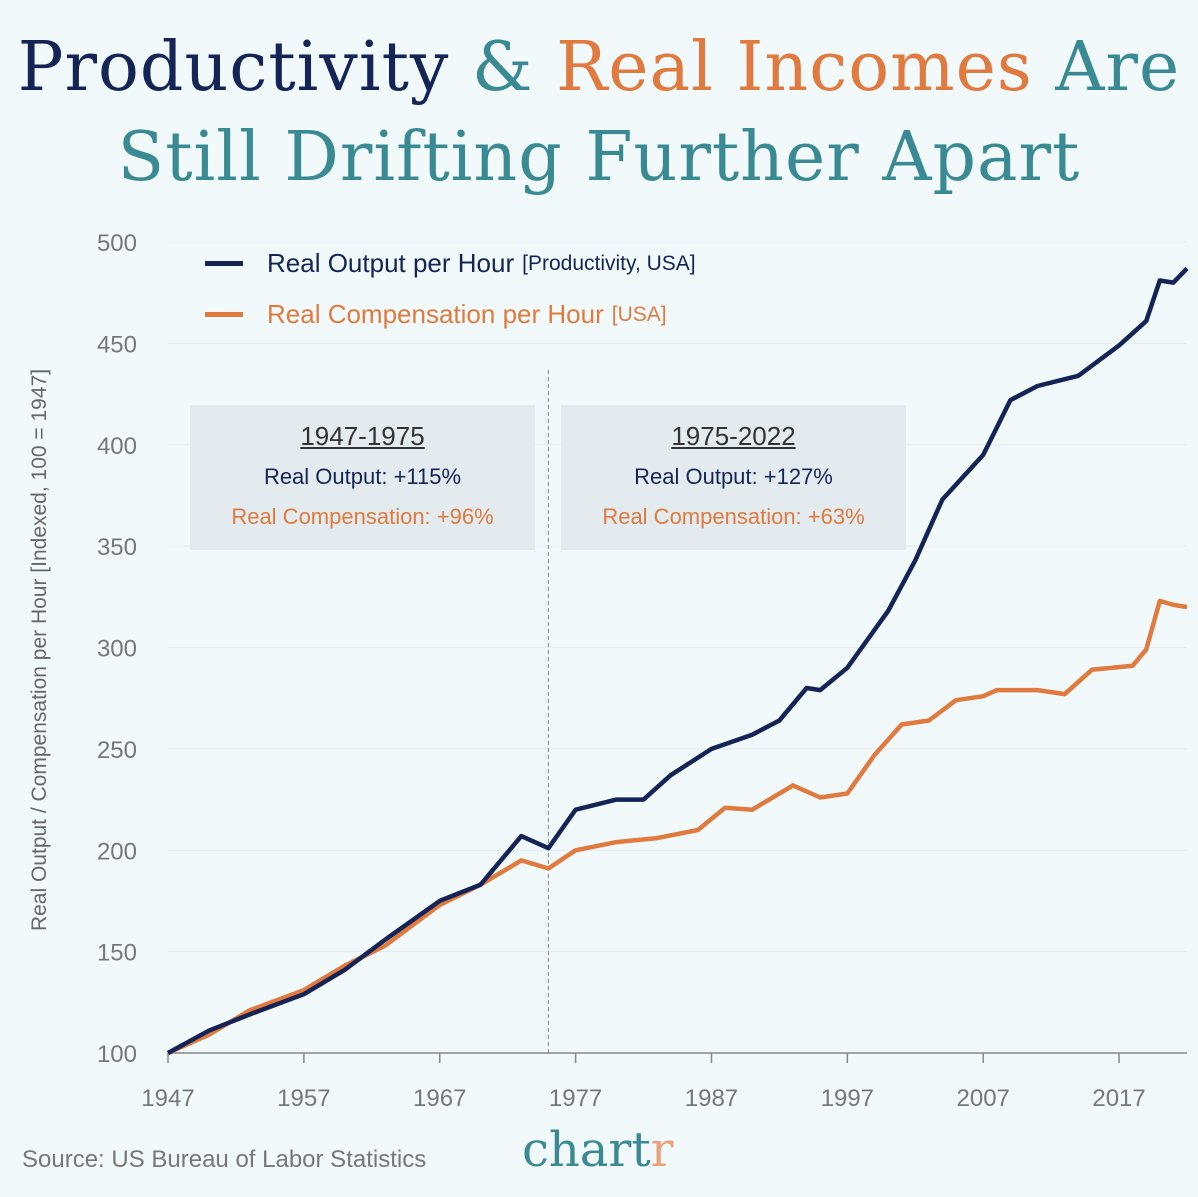  Describe the element at coordinates (575, 1098) in the screenshot. I see `x-tick-label: 1977` at that location.